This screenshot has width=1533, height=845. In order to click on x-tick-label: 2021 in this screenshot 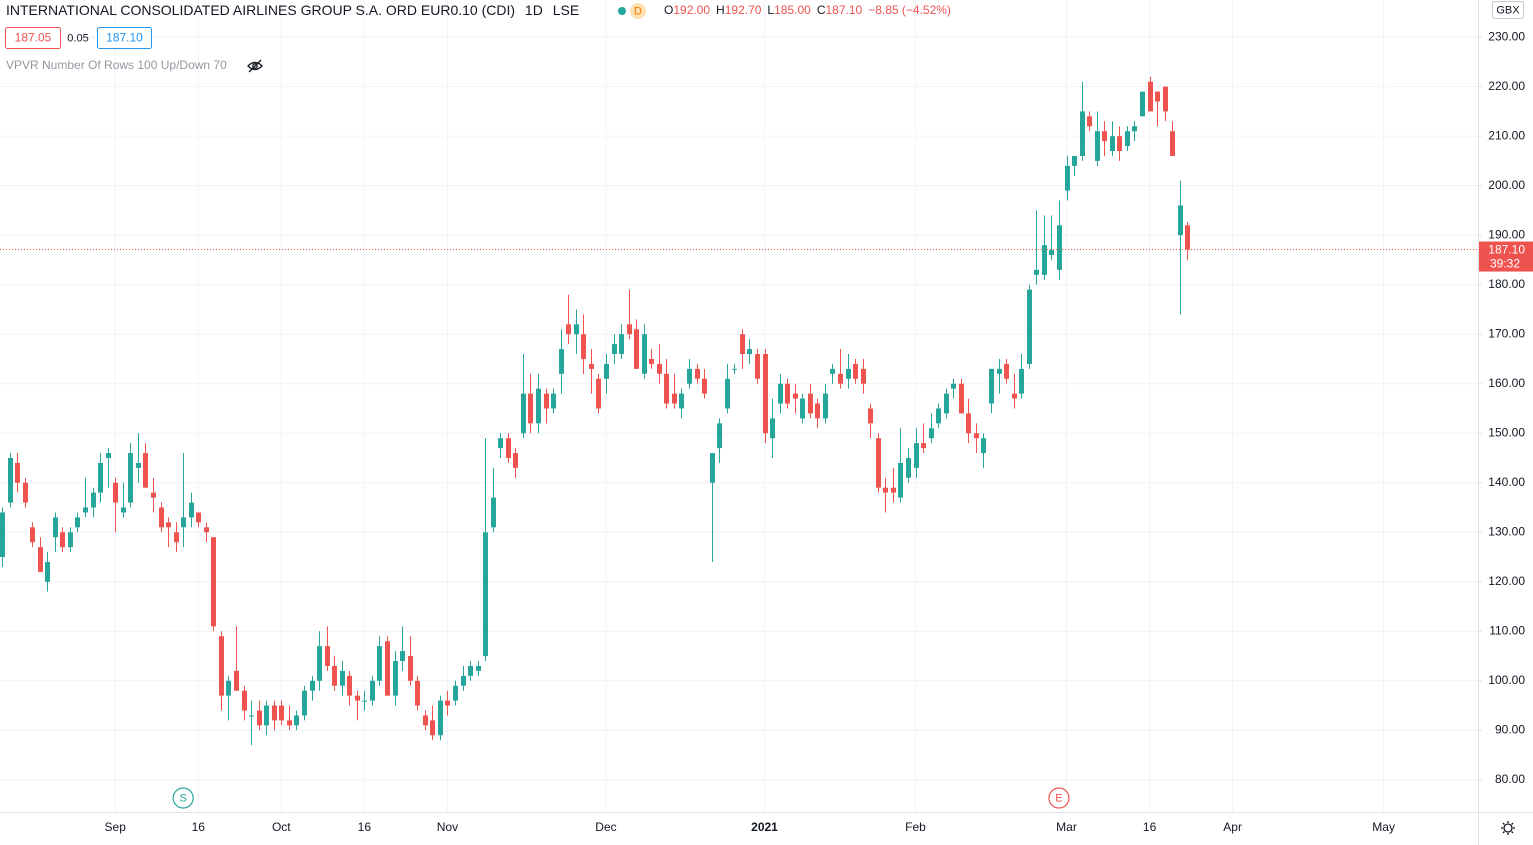, I will do `click(764, 827)`.